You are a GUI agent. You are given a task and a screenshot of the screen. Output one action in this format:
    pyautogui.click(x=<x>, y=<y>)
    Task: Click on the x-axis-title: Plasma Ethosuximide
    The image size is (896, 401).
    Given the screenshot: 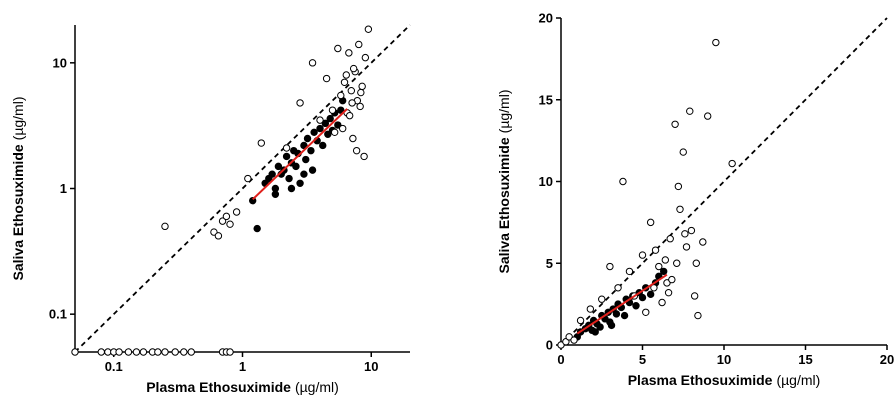 What is the action you would take?
    pyautogui.click(x=218, y=387)
    